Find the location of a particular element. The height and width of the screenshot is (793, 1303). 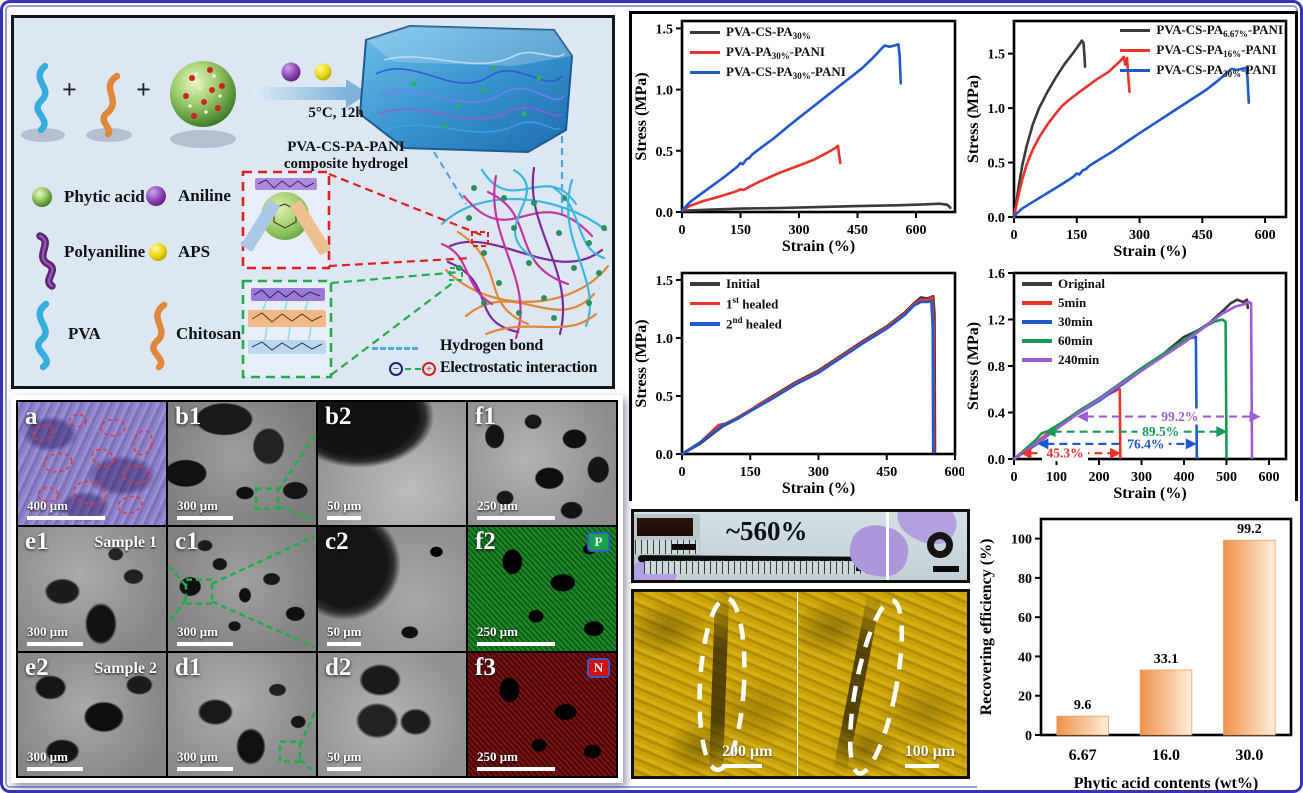

knotted-sample-photo is located at coordinates (928, 546).